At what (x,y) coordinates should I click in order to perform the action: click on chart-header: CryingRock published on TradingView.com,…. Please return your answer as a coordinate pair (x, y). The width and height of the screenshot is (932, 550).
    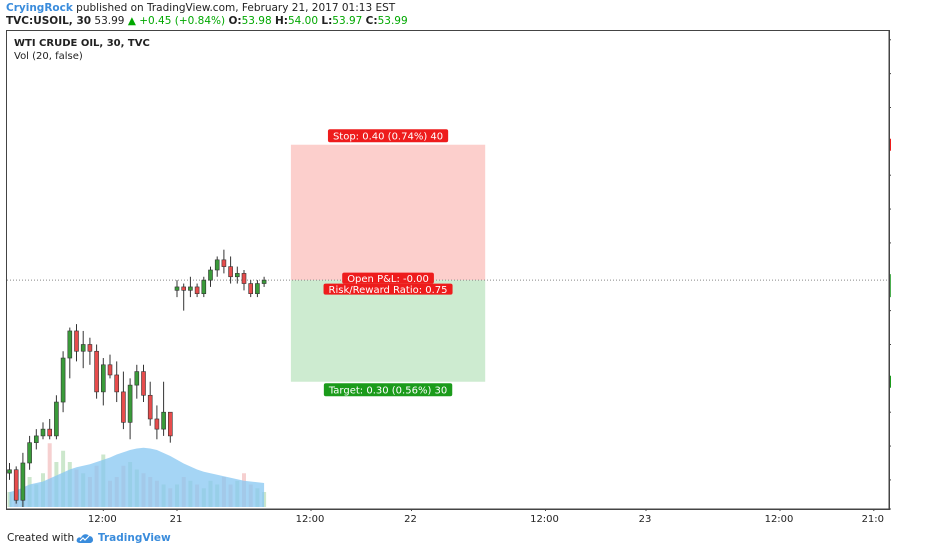
    Looking at the image, I should click on (466, 16).